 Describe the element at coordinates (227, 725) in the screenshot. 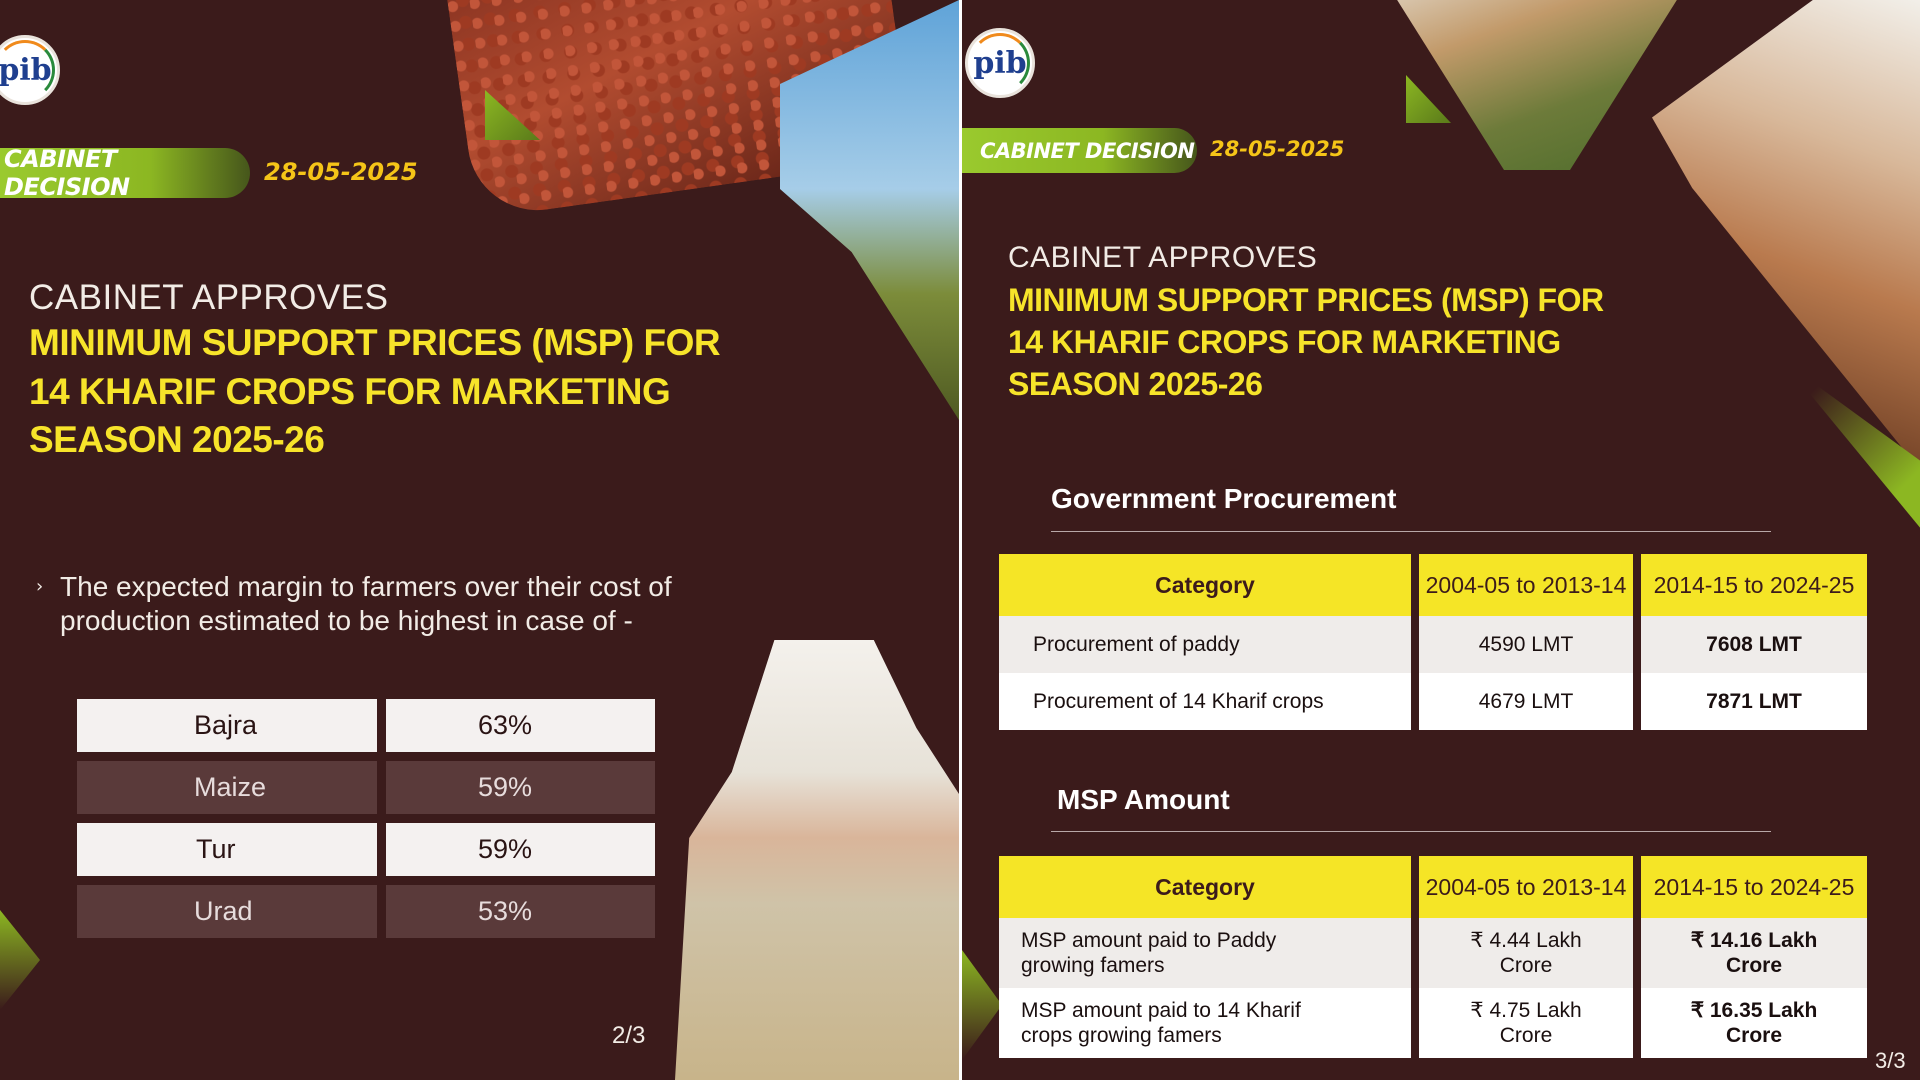

I see `crop-name: Bajra` at that location.